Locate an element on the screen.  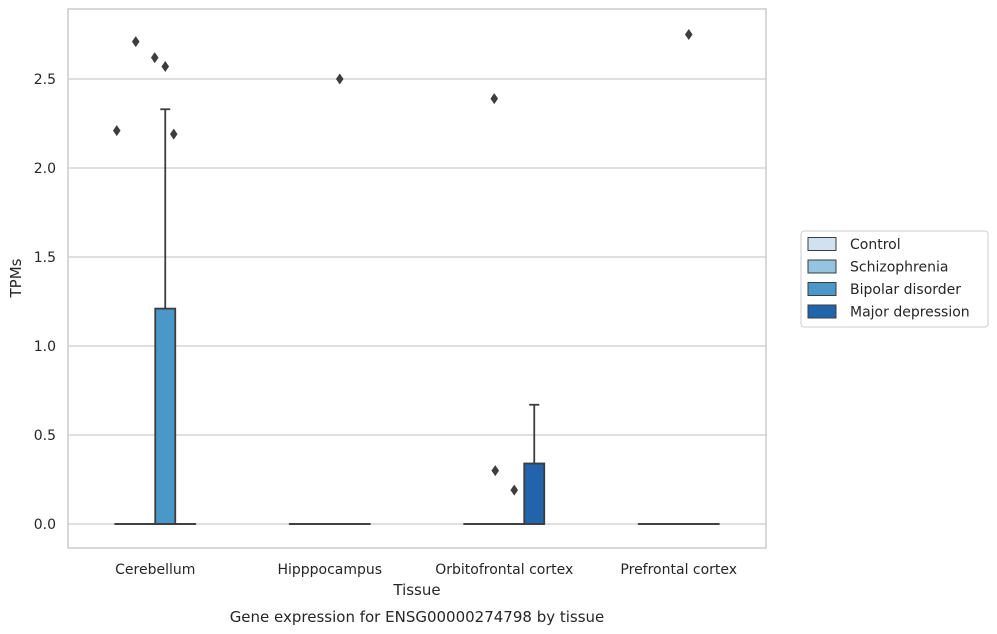
legend-label: Major depression is located at coordinates (910, 313).